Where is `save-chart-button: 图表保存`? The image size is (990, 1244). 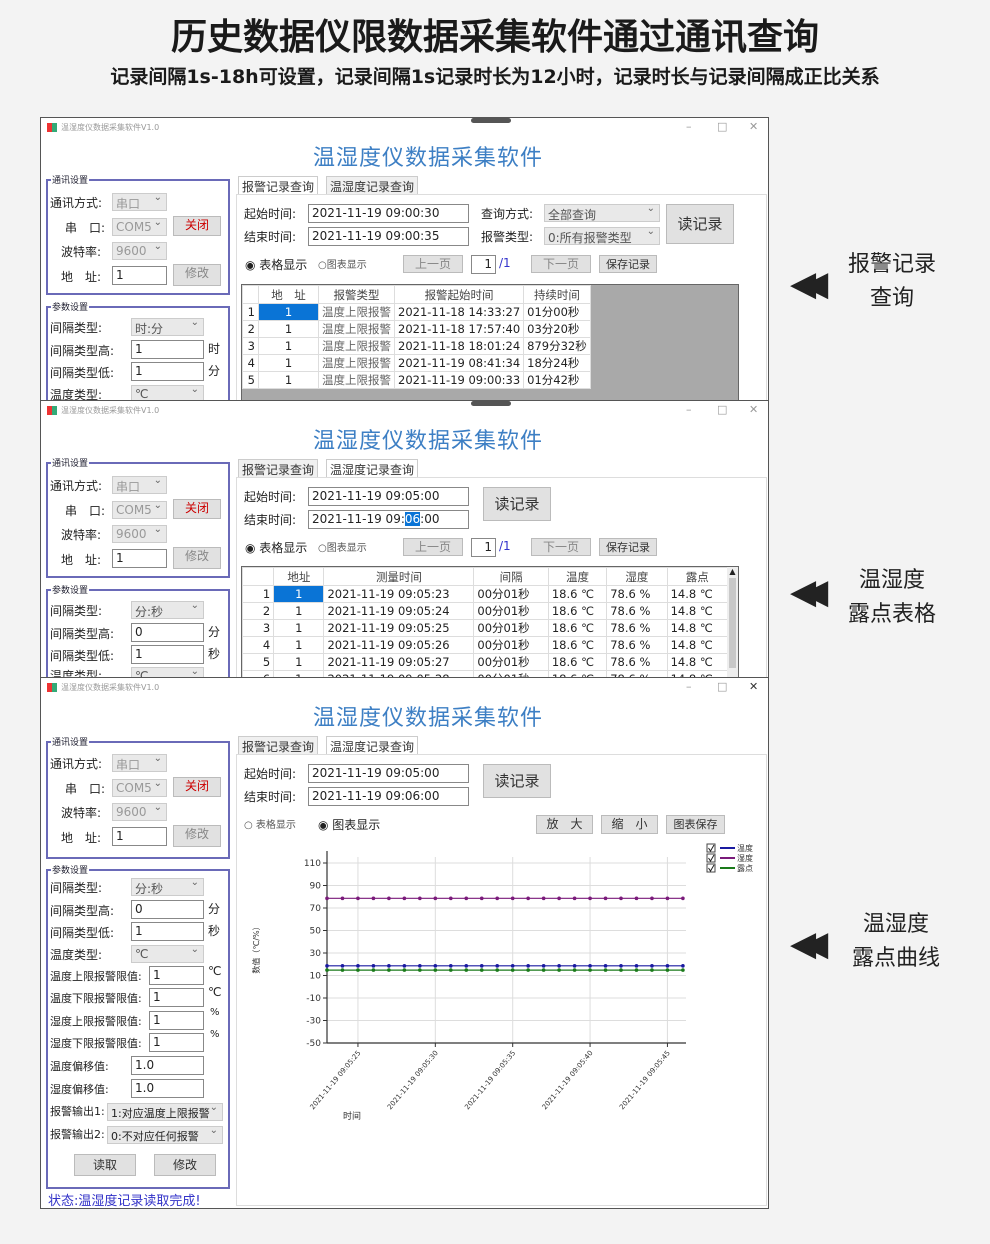
save-chart-button: 图表保存 is located at coordinates (695, 824).